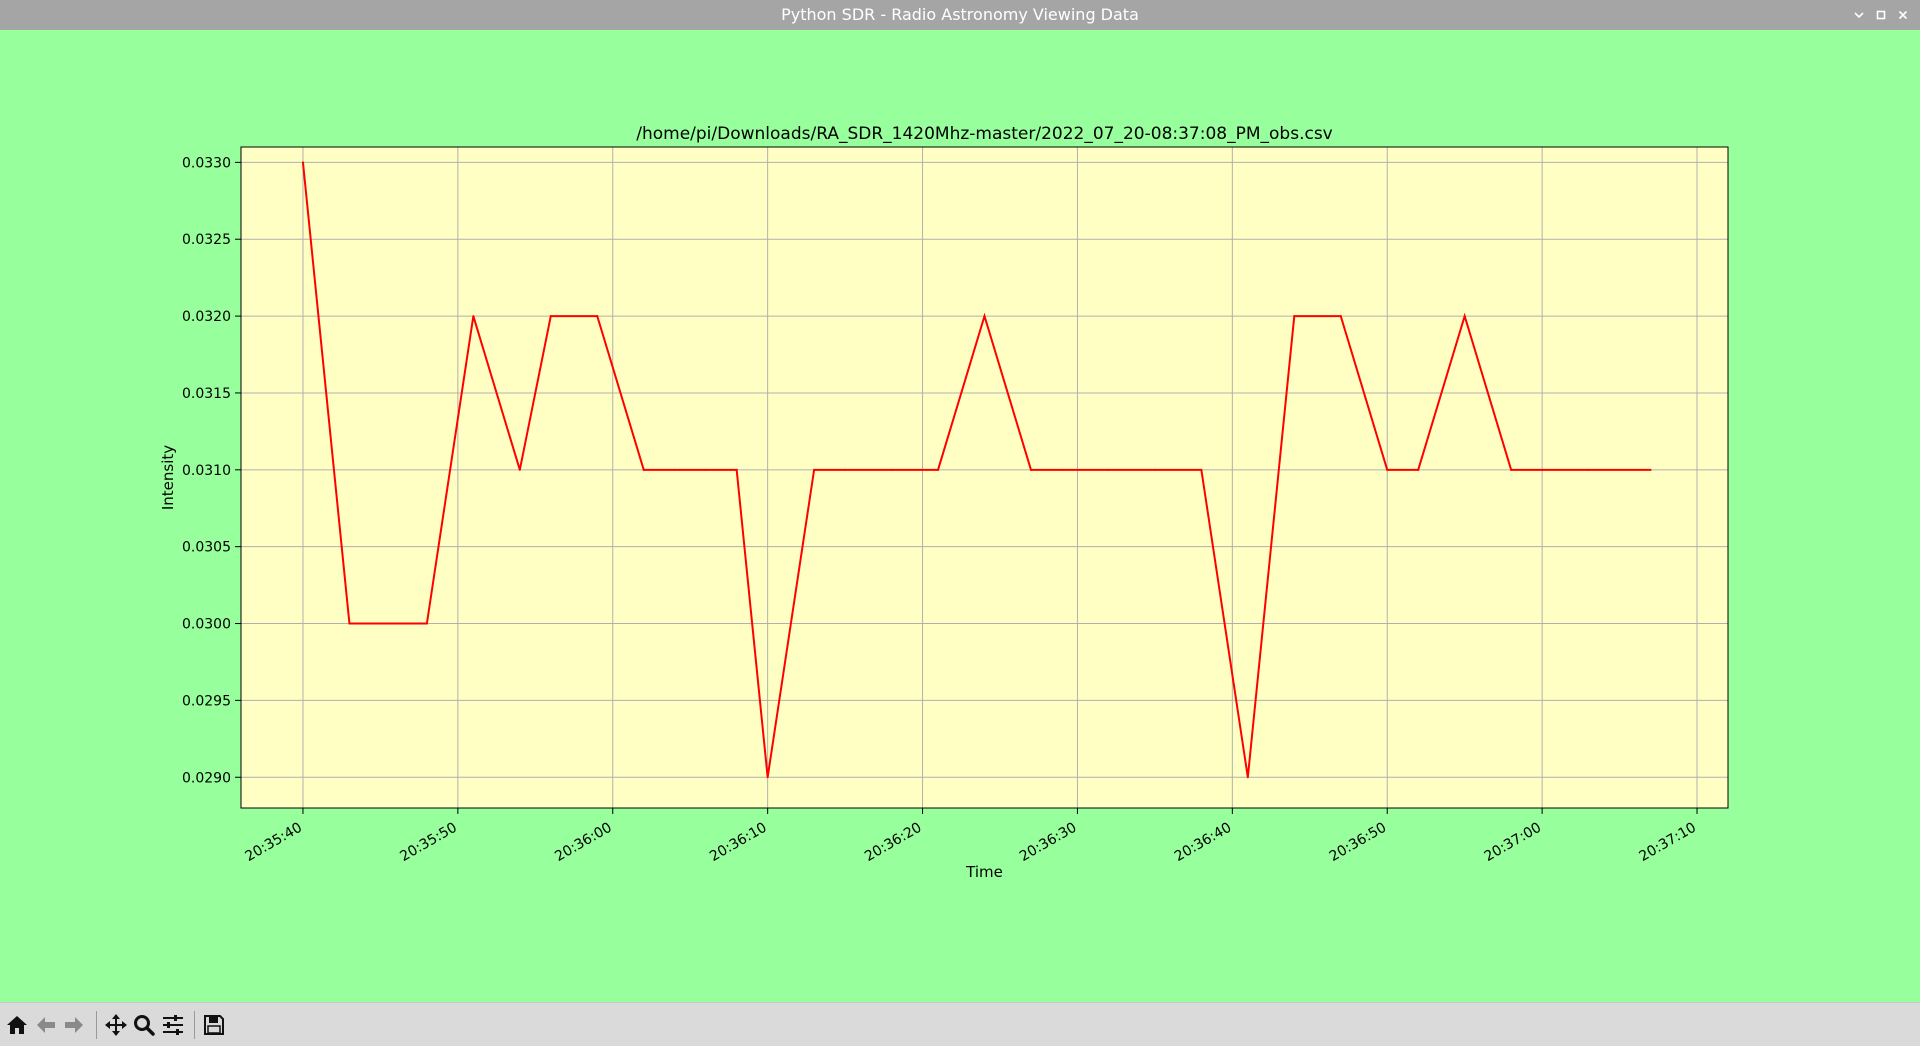 The width and height of the screenshot is (1920, 1046). What do you see at coordinates (206, 163) in the screenshot?
I see `y-tick-label: 0.0330` at bounding box center [206, 163].